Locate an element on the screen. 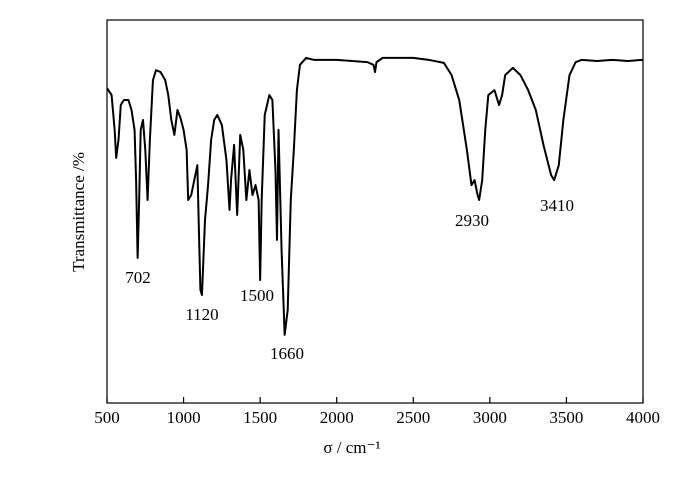  y-axis-label: Transmittance /% is located at coordinates (78, 212).